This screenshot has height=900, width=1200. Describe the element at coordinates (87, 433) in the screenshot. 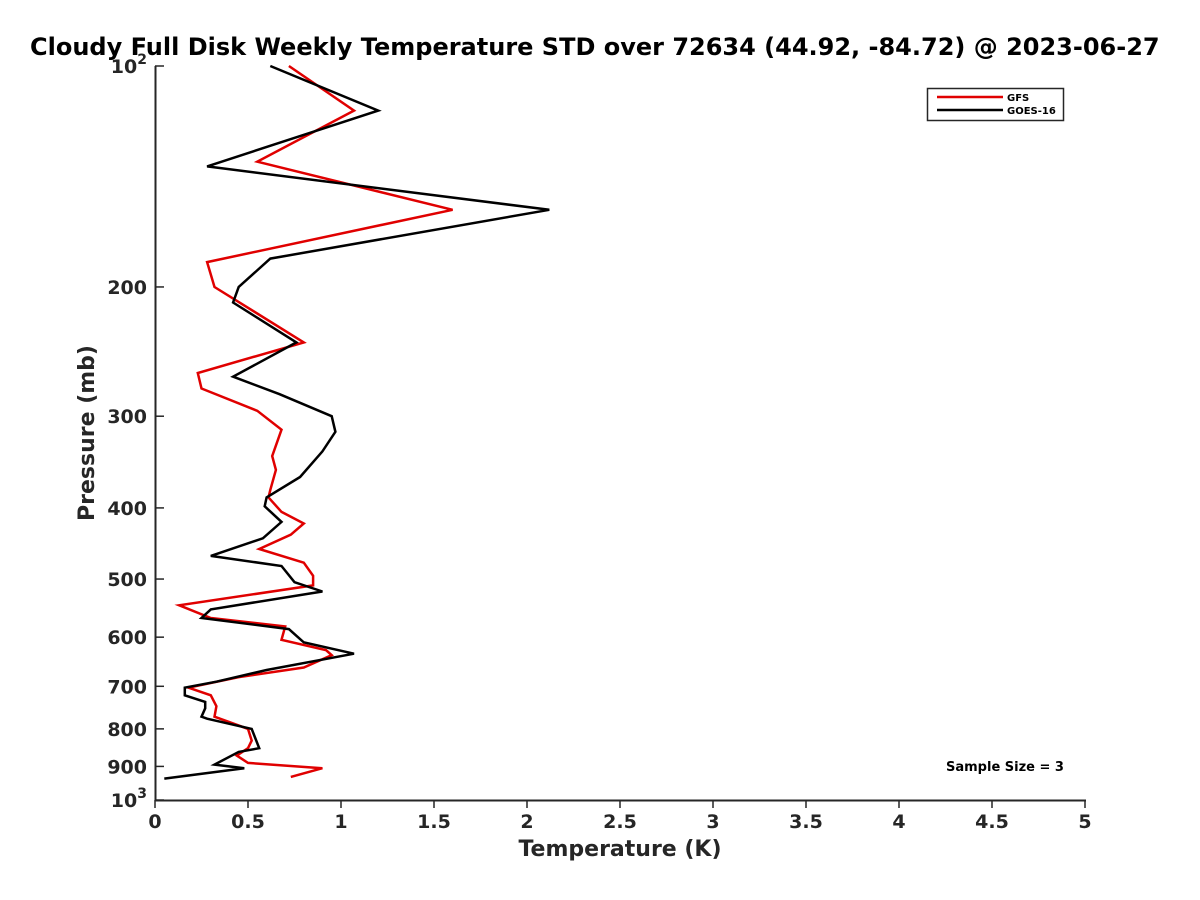

I see `y-axis-label: Pressure (mb)` at that location.